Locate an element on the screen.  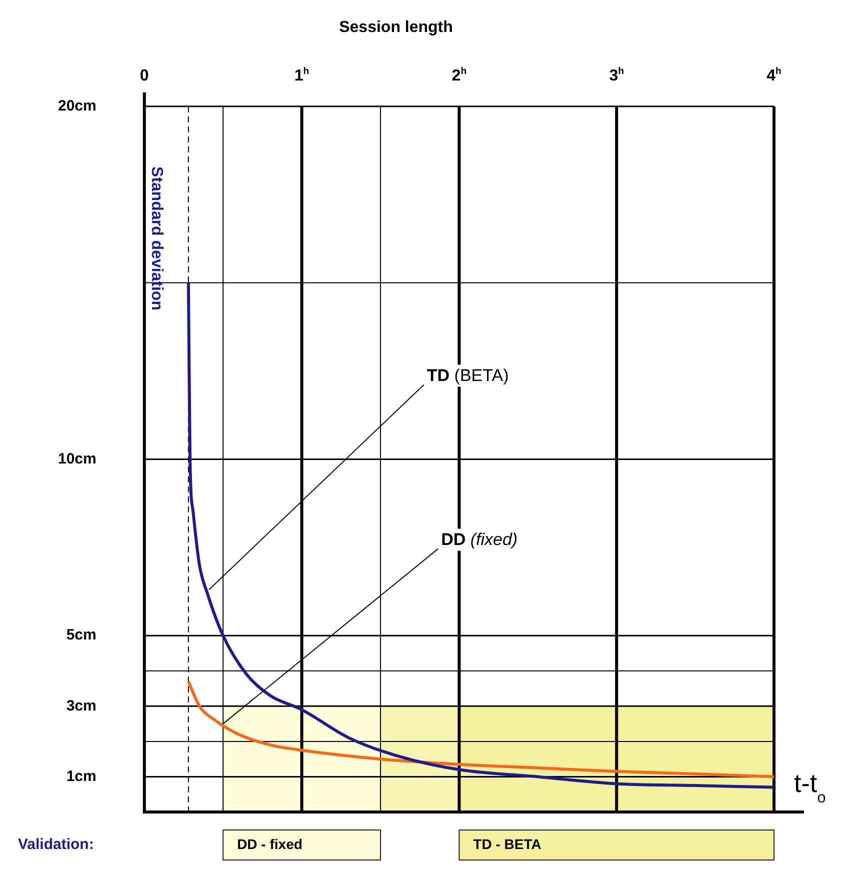
y-tick-label: 5cm is located at coordinates (81, 635).